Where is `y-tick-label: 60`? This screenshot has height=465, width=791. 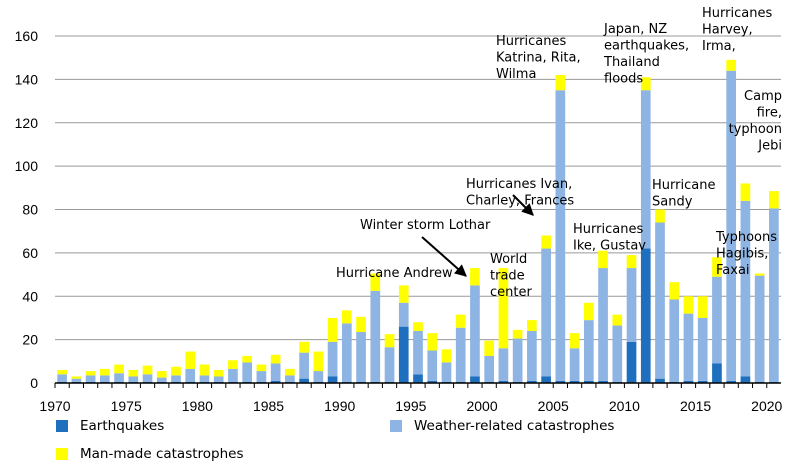
y-tick-label: 60 is located at coordinates (30, 253).